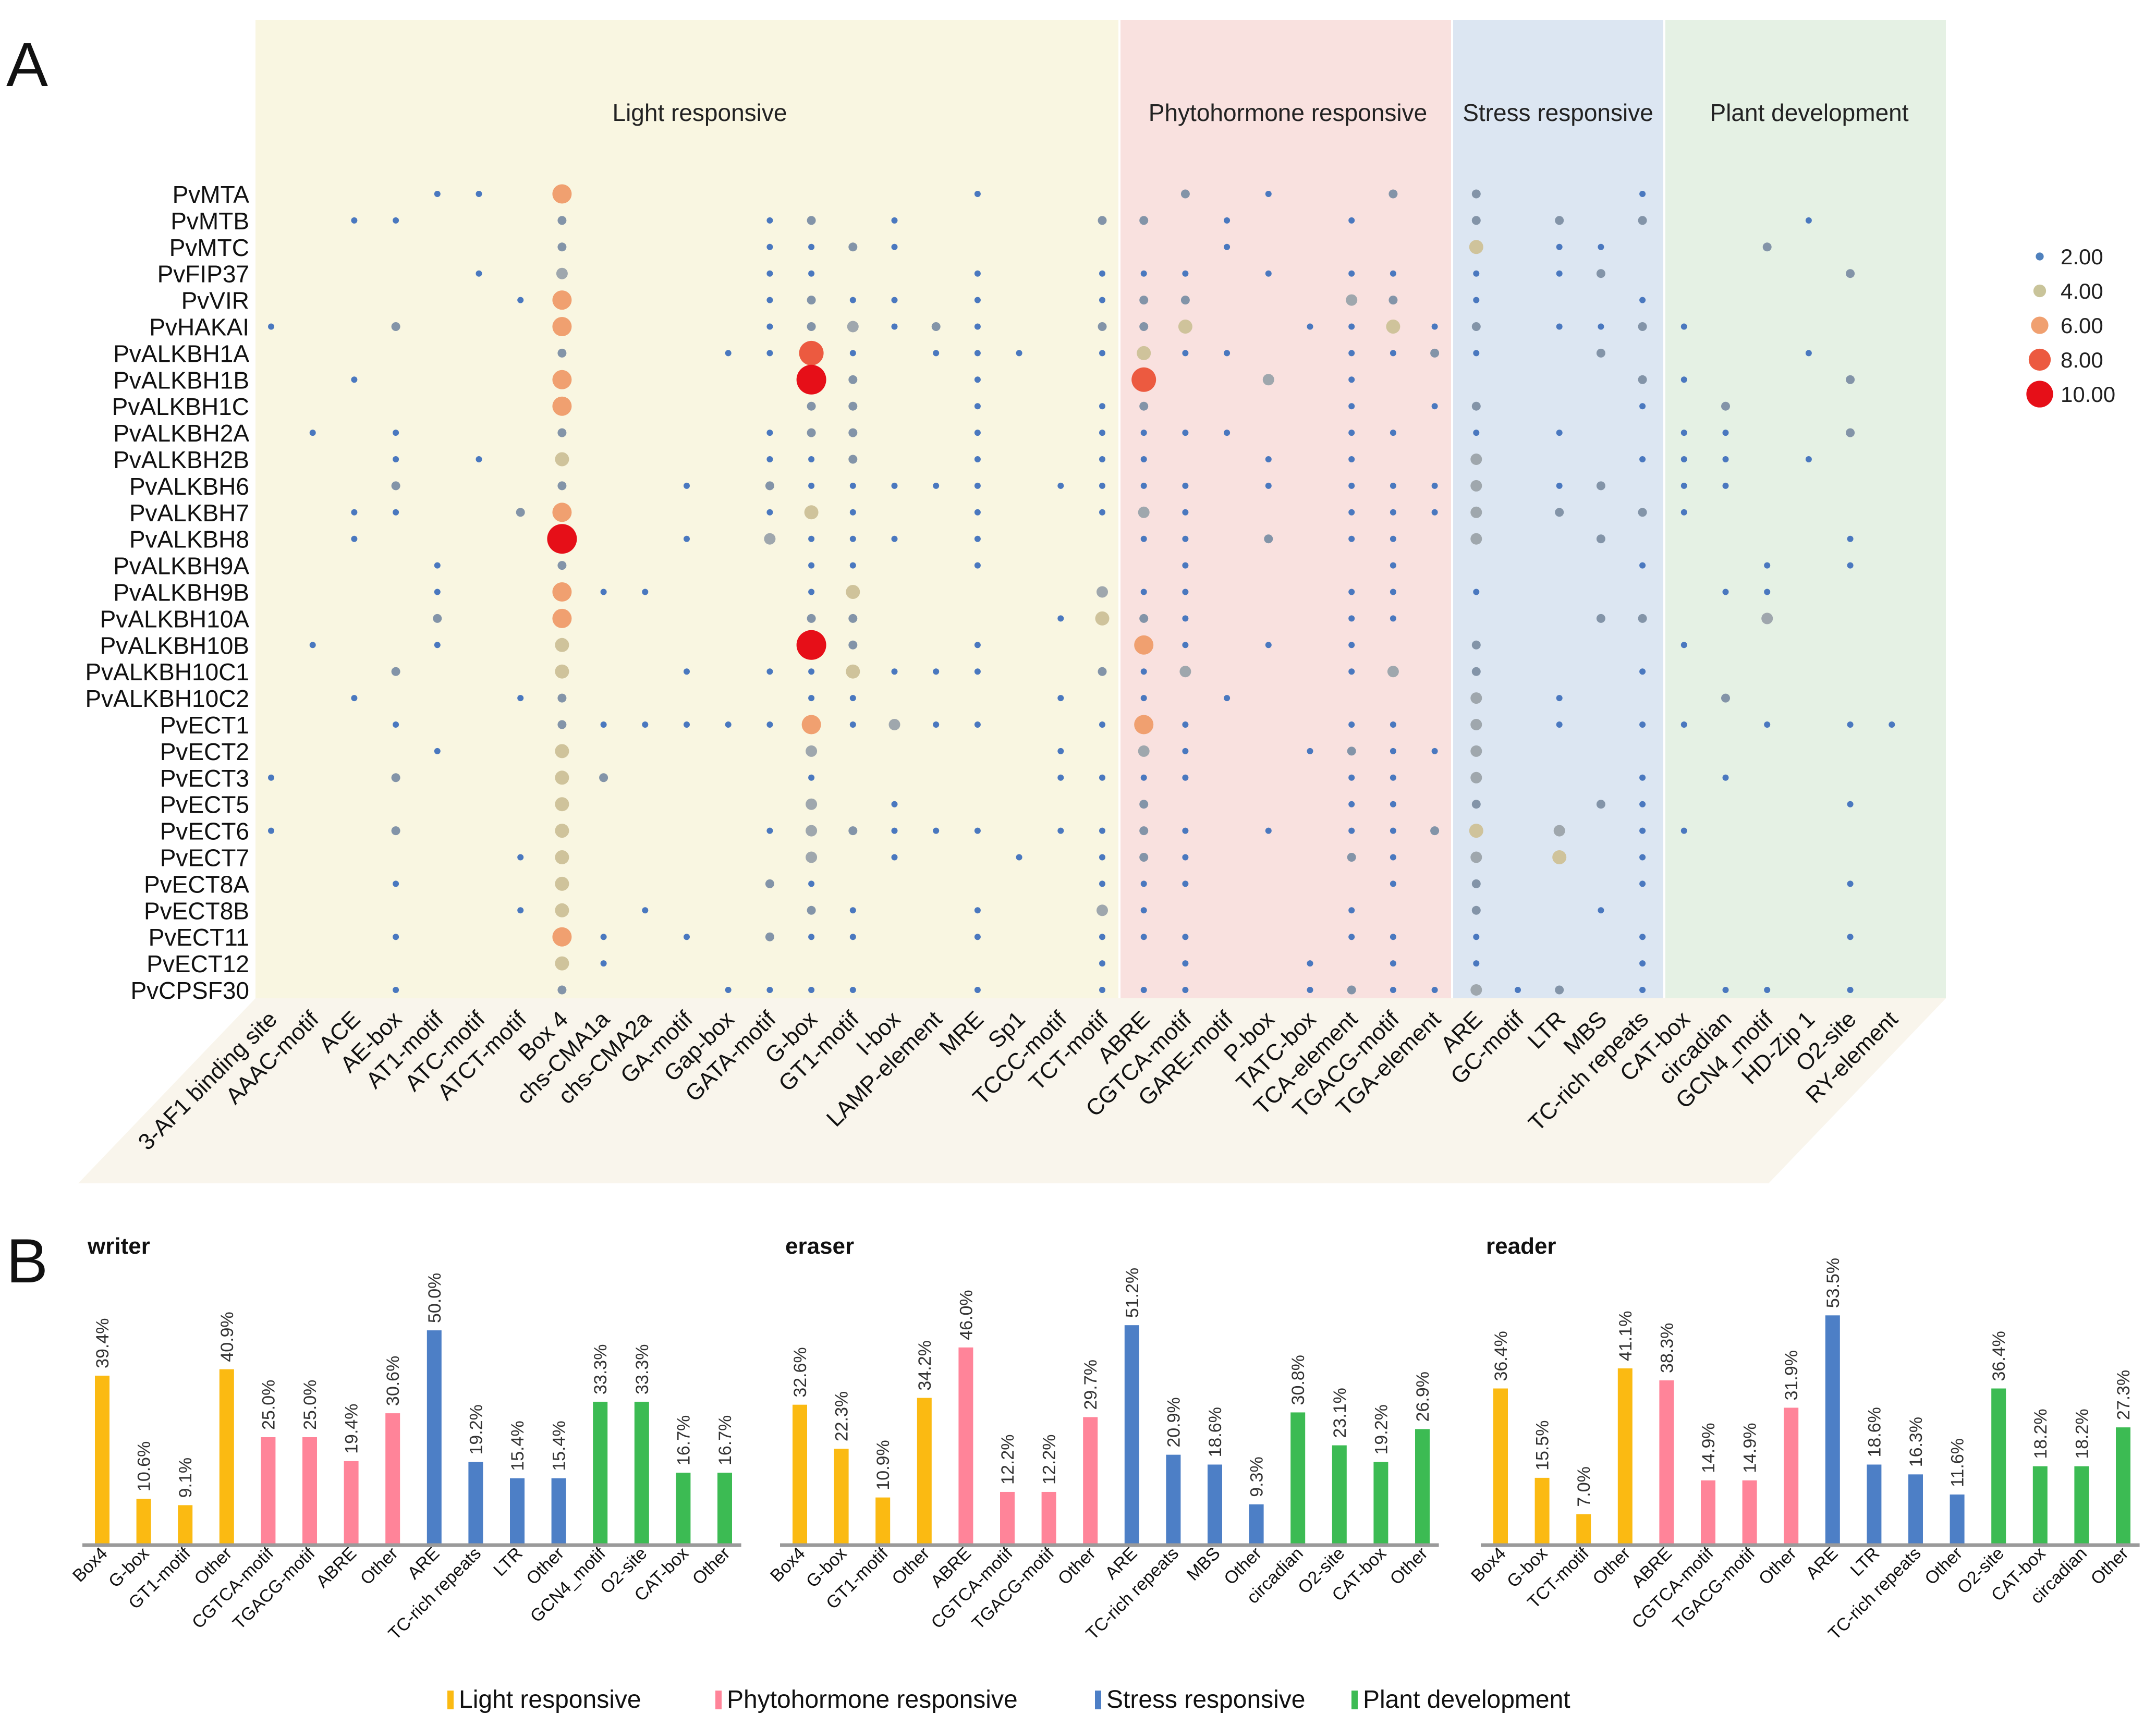  I want to click on bar-value-label: 51.2%, so click(1132, 1293).